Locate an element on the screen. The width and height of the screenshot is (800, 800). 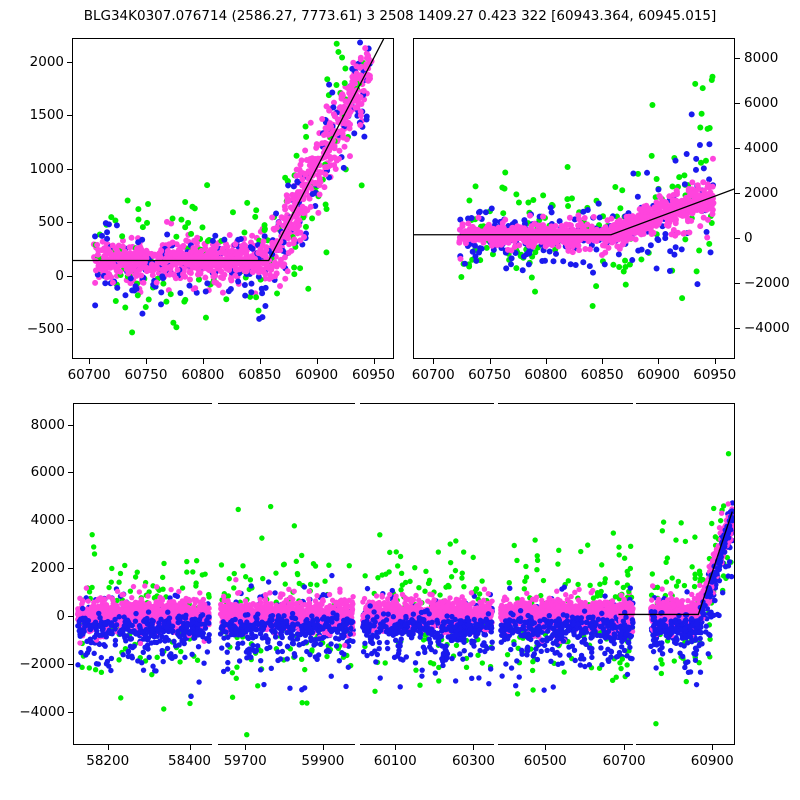
xtick-label-bt-4: 60100 is located at coordinates (395, 761).